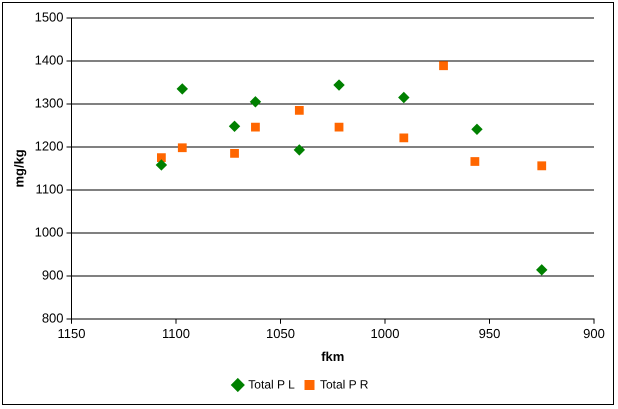  What do you see at coordinates (49, 146) in the screenshot?
I see `y-tick-label: 1200` at bounding box center [49, 146].